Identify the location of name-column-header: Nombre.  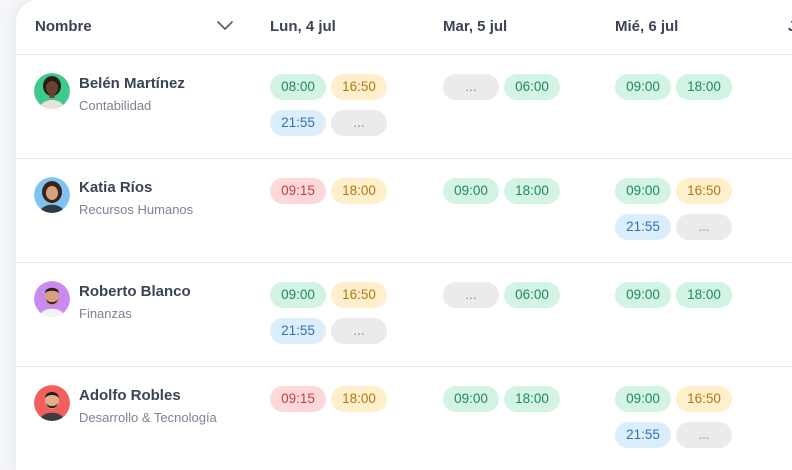
(63, 26).